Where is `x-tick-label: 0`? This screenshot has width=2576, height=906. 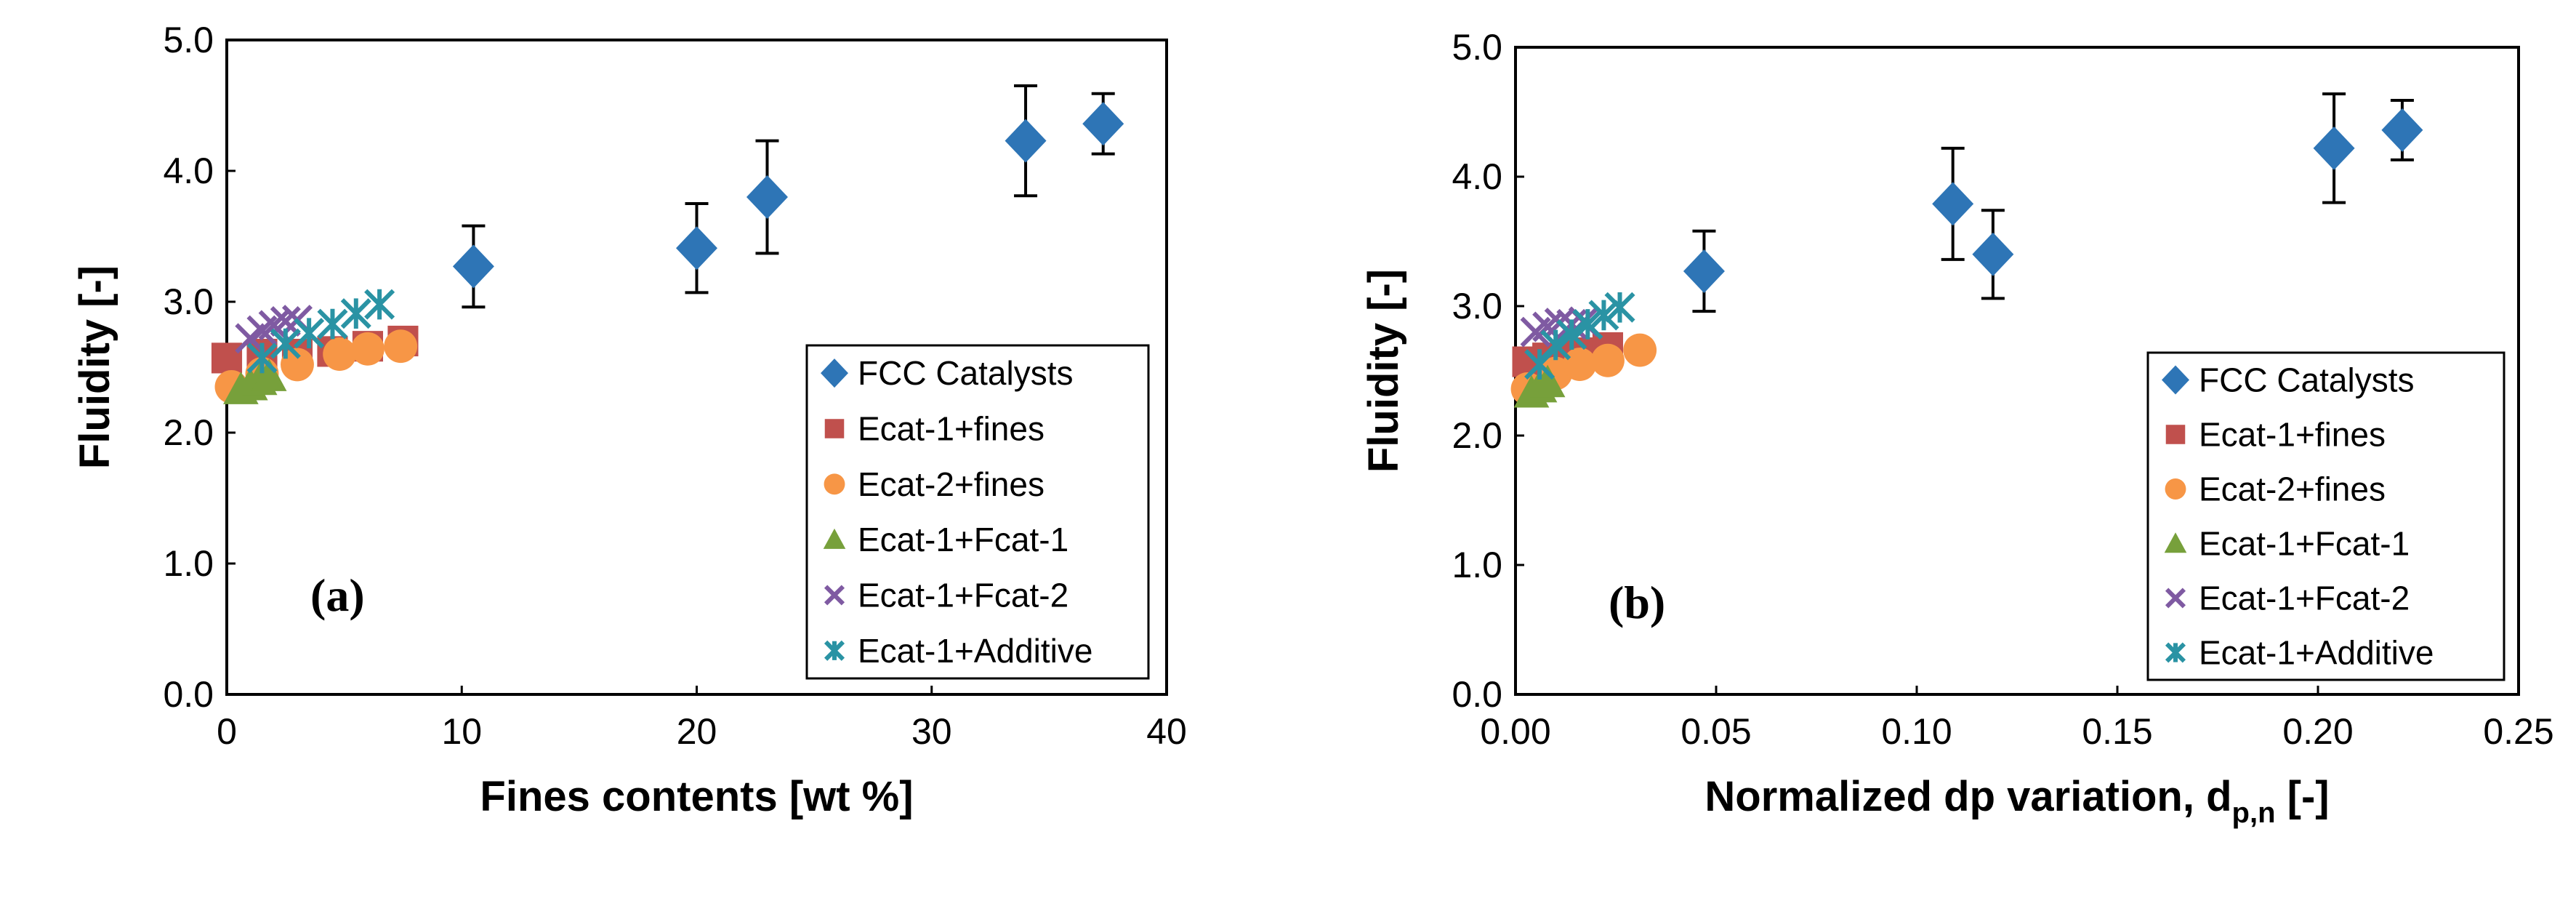 x-tick-label: 0 is located at coordinates (227, 731).